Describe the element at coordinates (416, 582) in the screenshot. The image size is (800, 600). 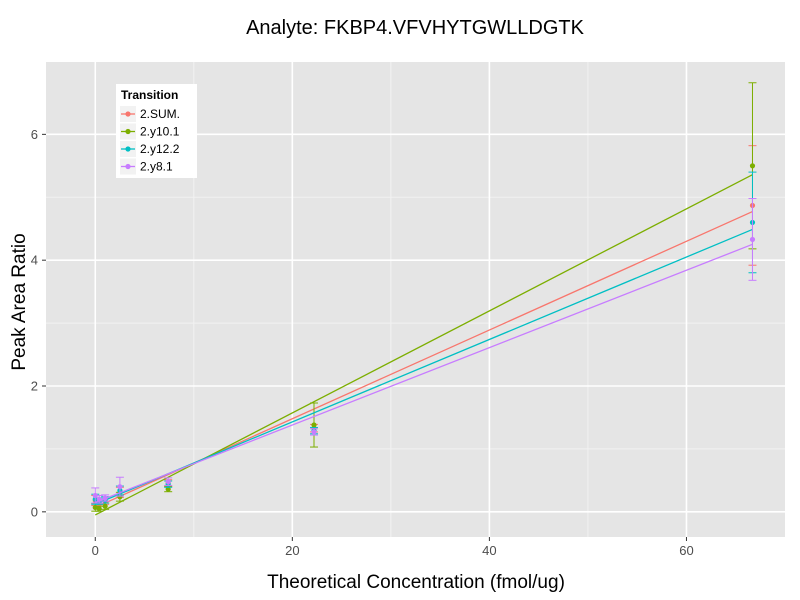
I see `x-axis-title: Theoretical Concentration (fmol/ug)` at that location.